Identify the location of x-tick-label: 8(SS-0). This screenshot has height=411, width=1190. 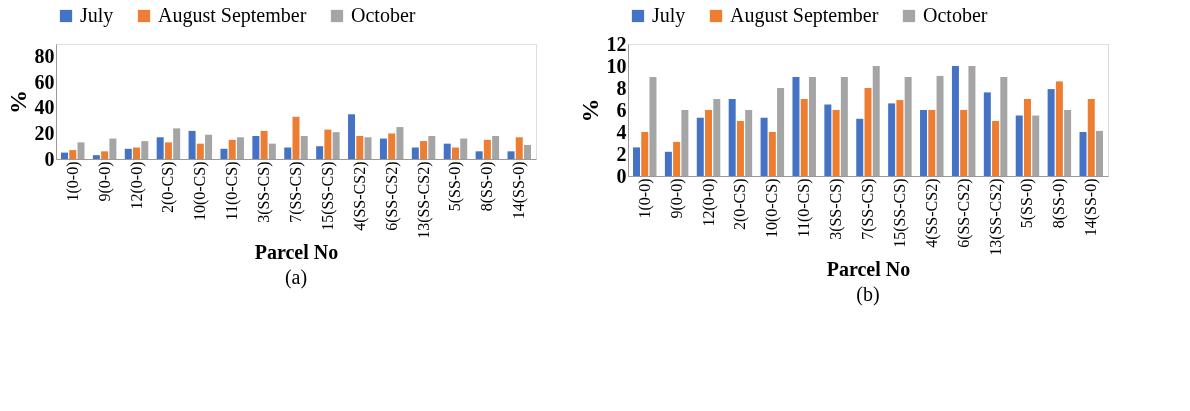
(1059, 203).